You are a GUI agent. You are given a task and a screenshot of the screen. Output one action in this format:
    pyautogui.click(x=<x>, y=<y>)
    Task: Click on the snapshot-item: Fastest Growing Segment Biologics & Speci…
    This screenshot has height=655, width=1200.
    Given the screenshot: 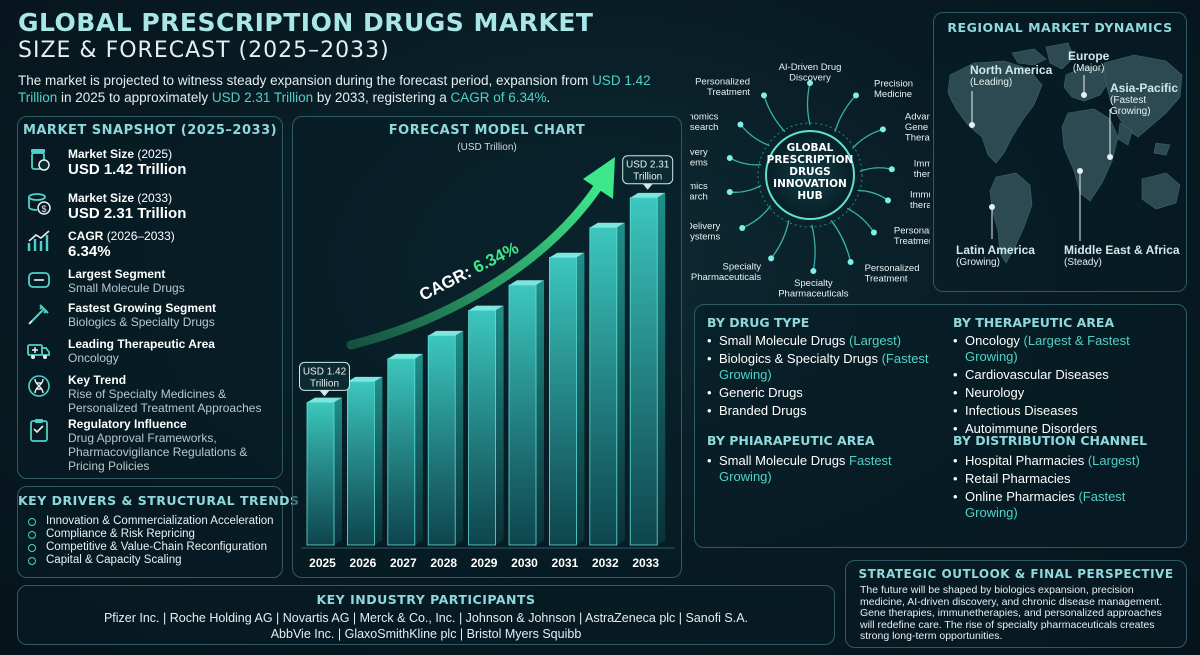 What is the action you would take?
    pyautogui.click(x=152, y=315)
    